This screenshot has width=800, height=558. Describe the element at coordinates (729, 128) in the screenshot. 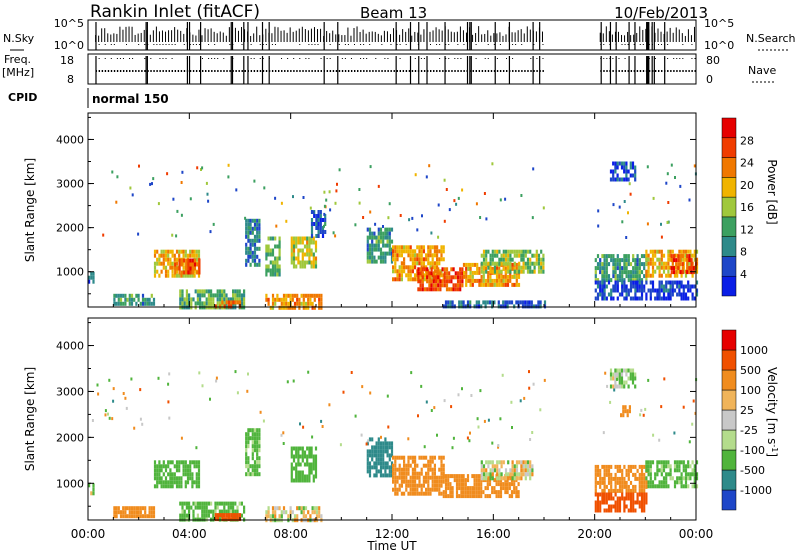

I see `colorbar-swatch` at that location.